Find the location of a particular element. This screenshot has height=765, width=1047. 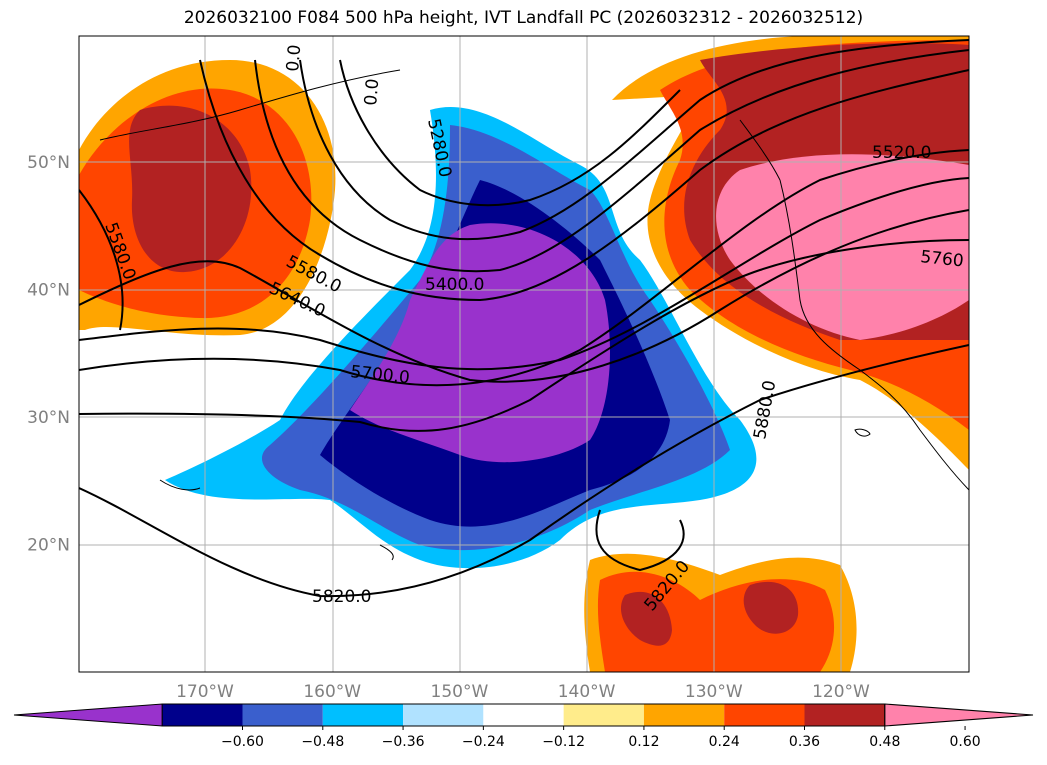

longitude-tick-label: 120°W is located at coordinates (841, 692).